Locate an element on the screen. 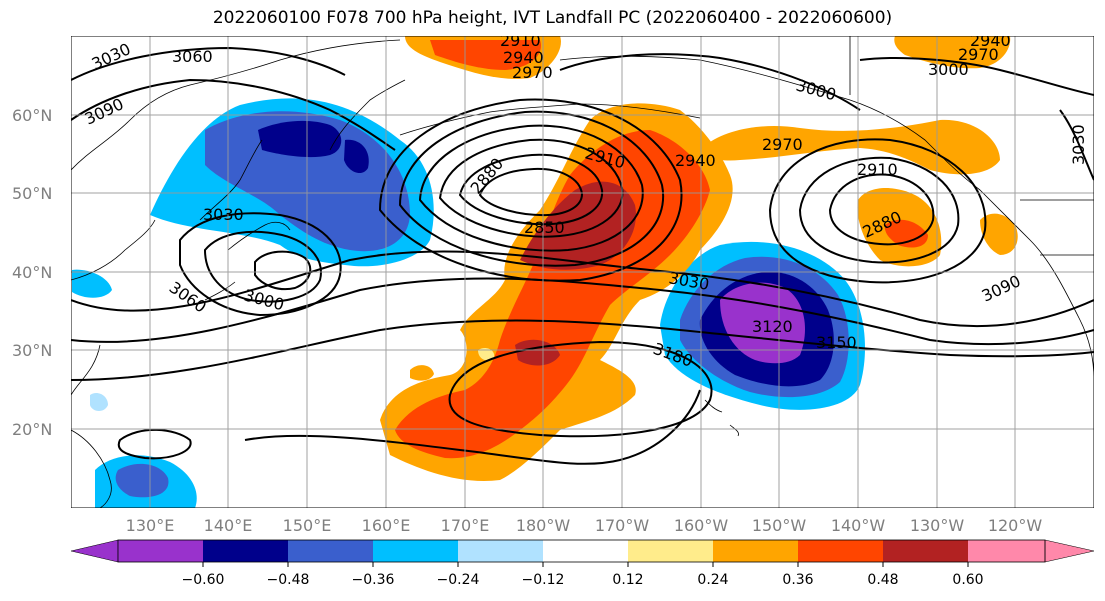 The image size is (1105, 601). colorbar-right-extension is located at coordinates (1069, 551).